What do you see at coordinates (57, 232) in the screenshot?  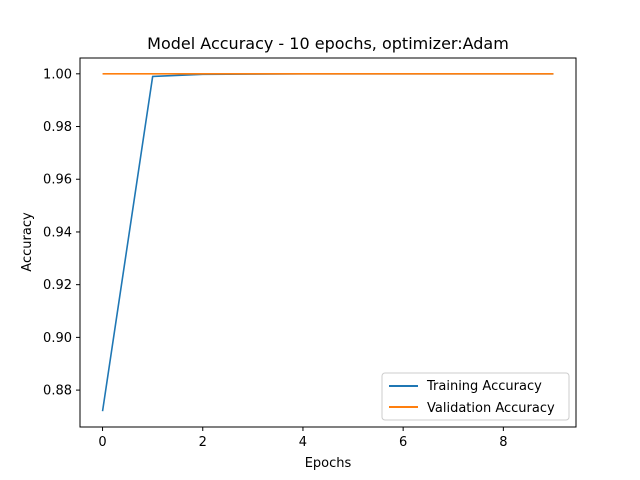 I see `y-tick-label: 0.94` at bounding box center [57, 232].